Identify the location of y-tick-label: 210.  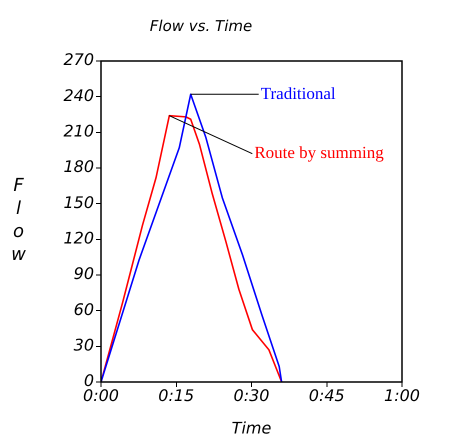
(78, 130).